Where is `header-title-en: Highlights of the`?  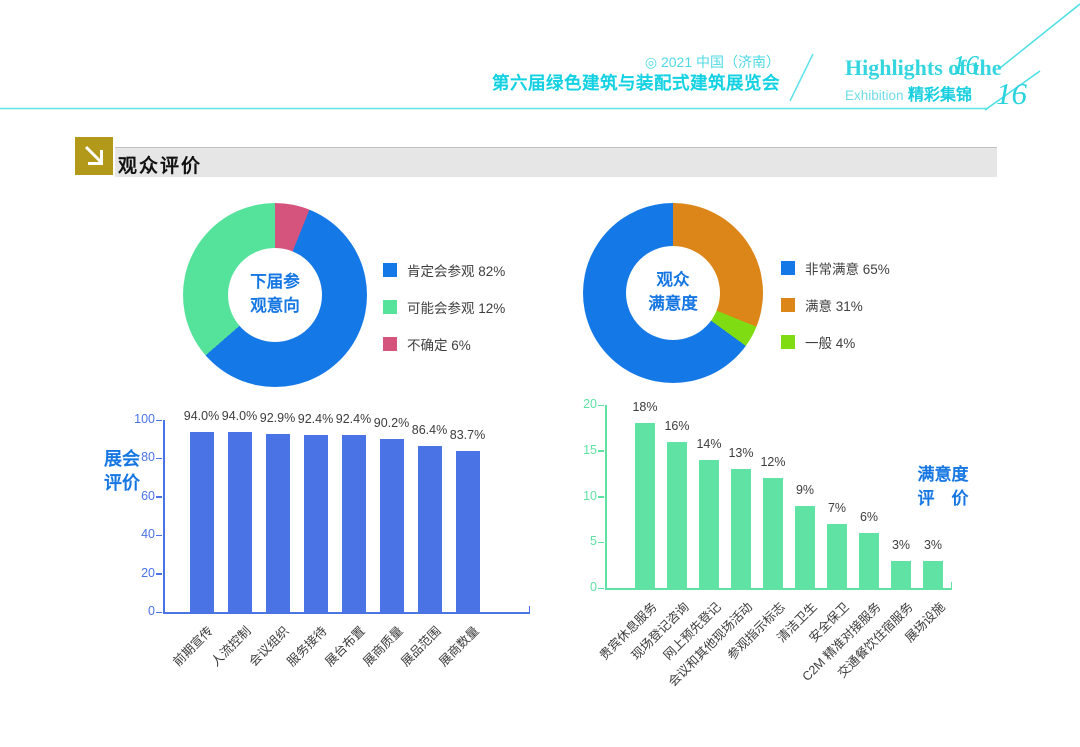
header-title-en: Highlights of the is located at coordinates (923, 67).